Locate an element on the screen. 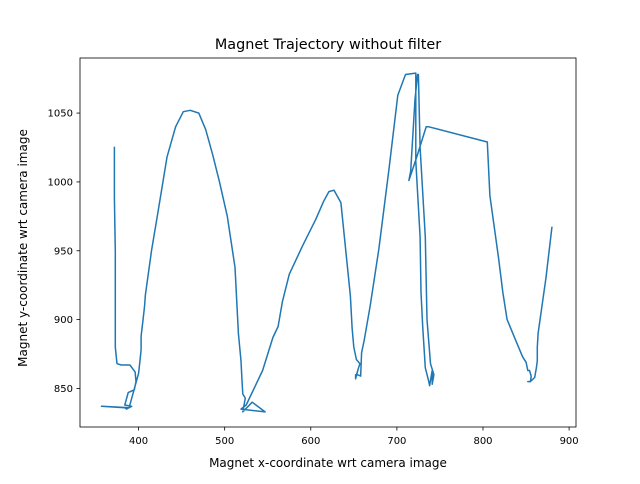 The image size is (640, 484). x-tick-label: 400 is located at coordinates (138, 441).